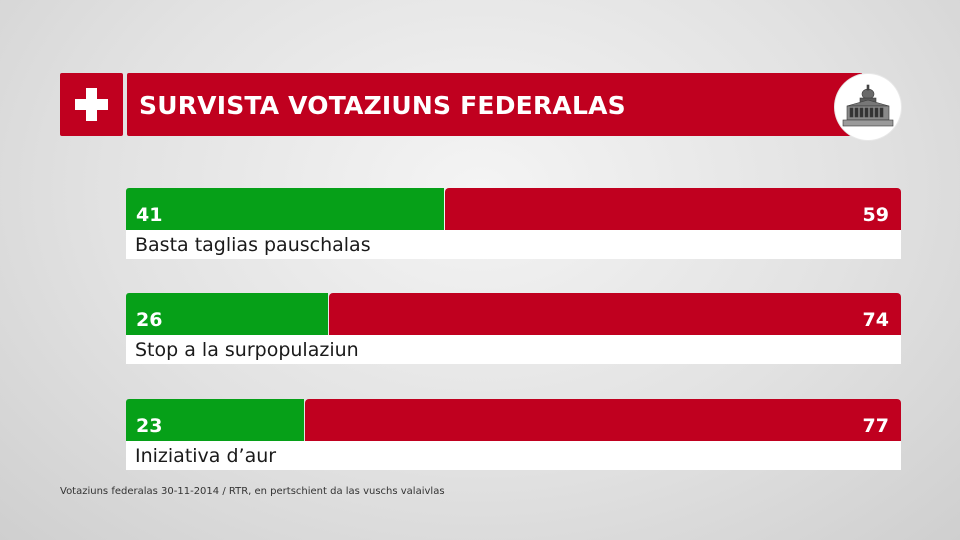 This screenshot has height=540, width=960. I want to click on category-label: Basta taglias pauschalas, so click(253, 245).